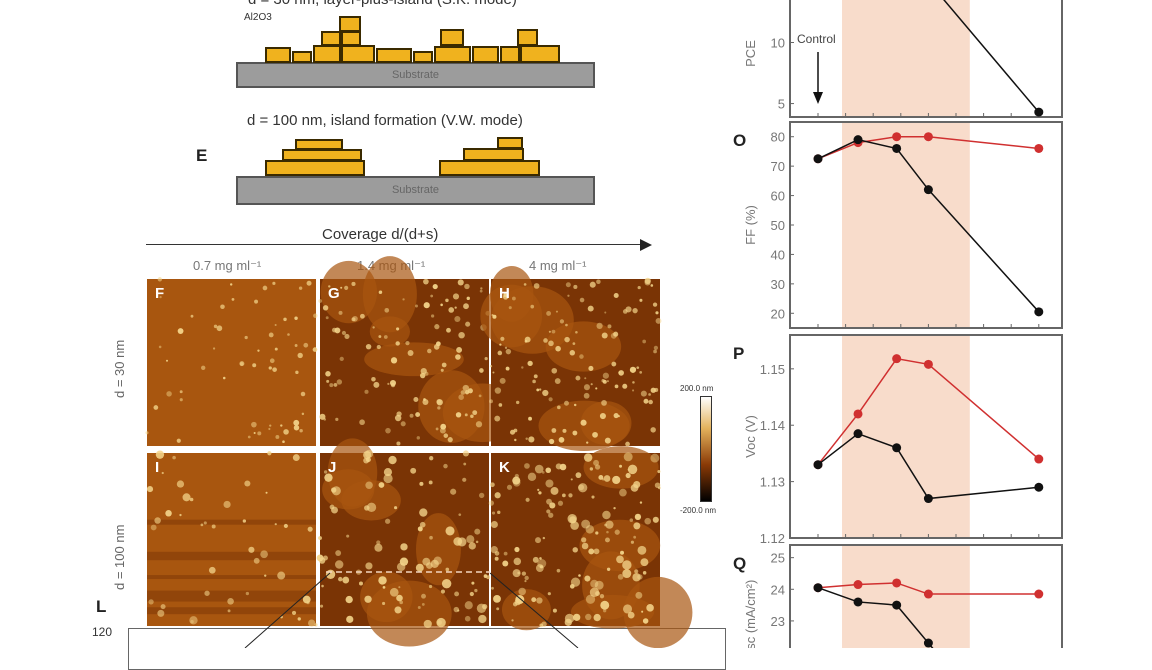 This screenshot has width=1152, height=670. What do you see at coordinates (906, 225) in the screenshot?
I see `shaded-region` at bounding box center [906, 225].